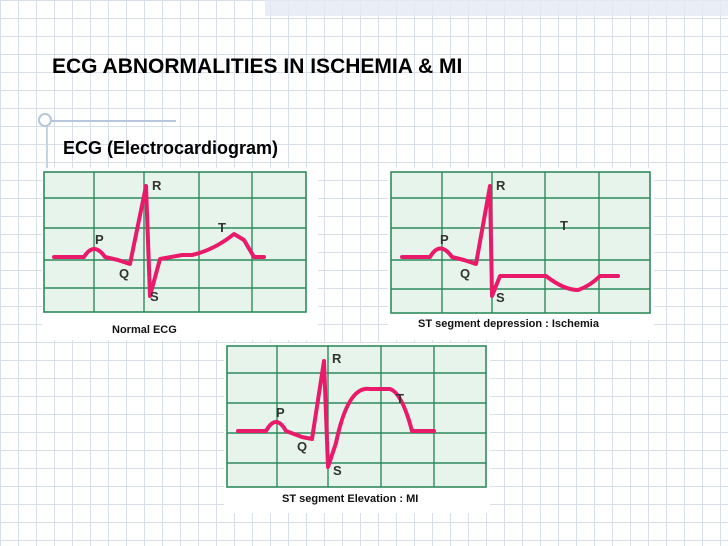 Image resolution: width=728 pixels, height=546 pixels. Describe the element at coordinates (496, 8) in the screenshot. I see `top-accent-band` at that location.